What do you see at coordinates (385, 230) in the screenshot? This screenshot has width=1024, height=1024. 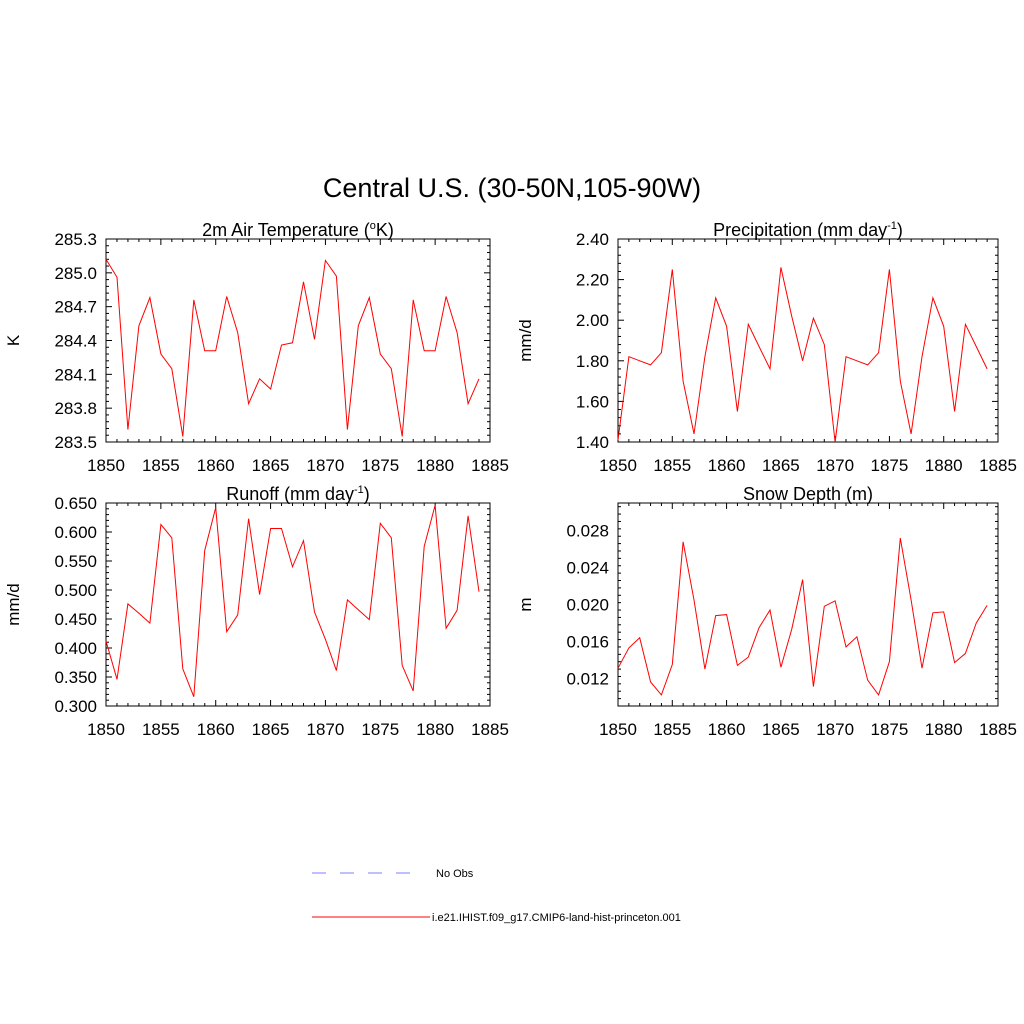 I see `chart-title-suffix: K)` at bounding box center [385, 230].